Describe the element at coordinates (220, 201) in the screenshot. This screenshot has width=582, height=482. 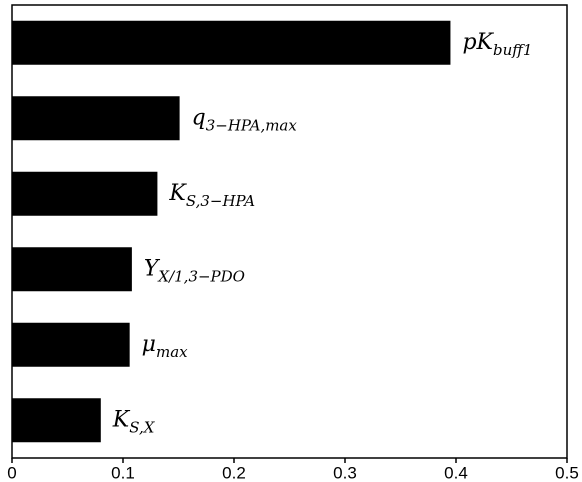
I see `label-sub: S,3−HPA` at that location.